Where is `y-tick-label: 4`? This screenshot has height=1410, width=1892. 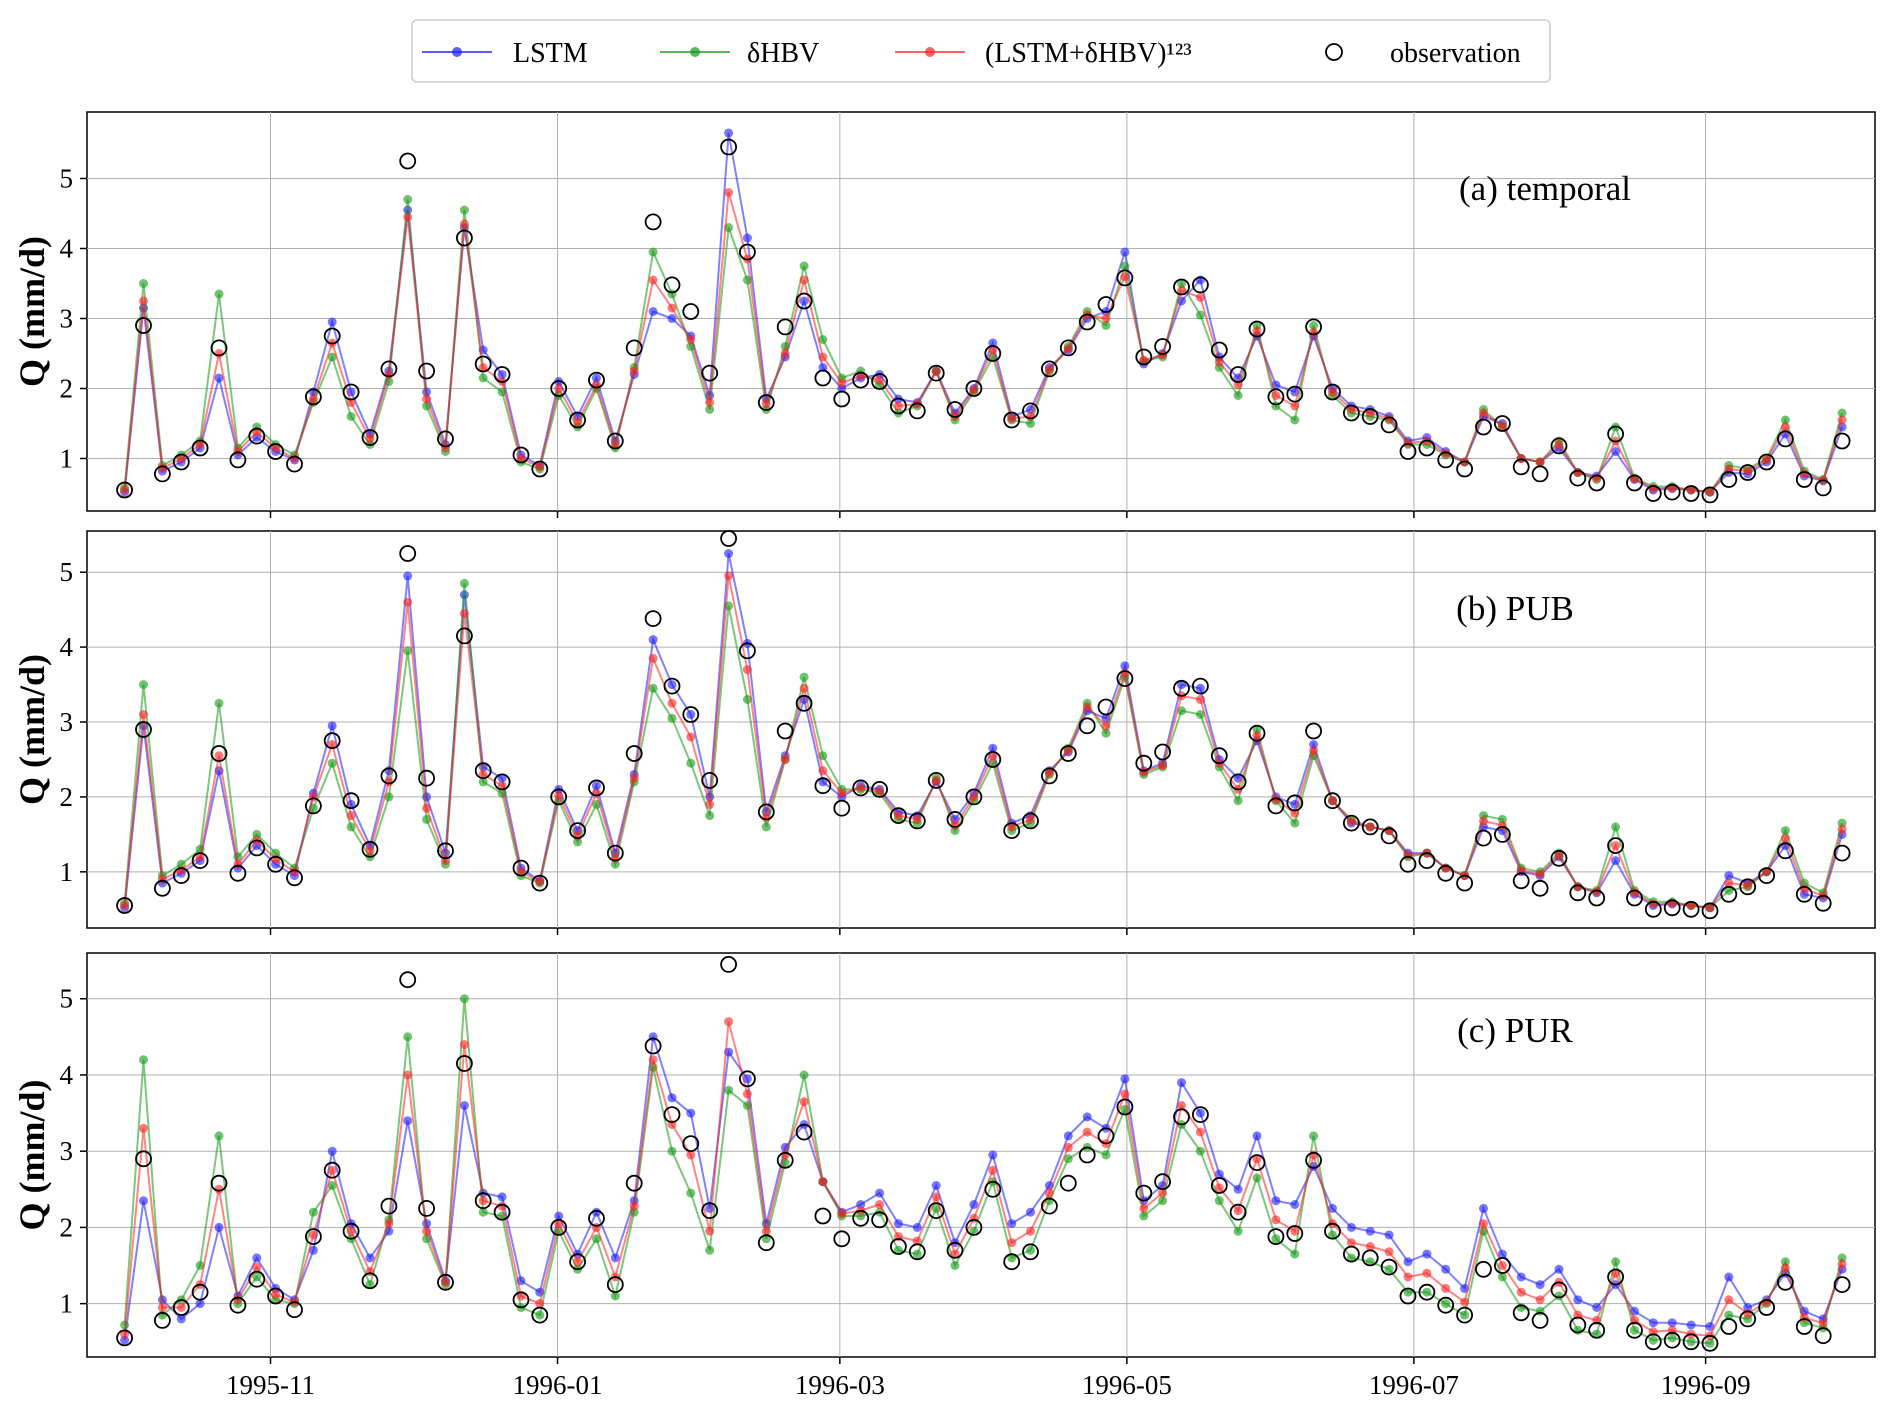
y-tick-label: 4 is located at coordinates (67, 647).